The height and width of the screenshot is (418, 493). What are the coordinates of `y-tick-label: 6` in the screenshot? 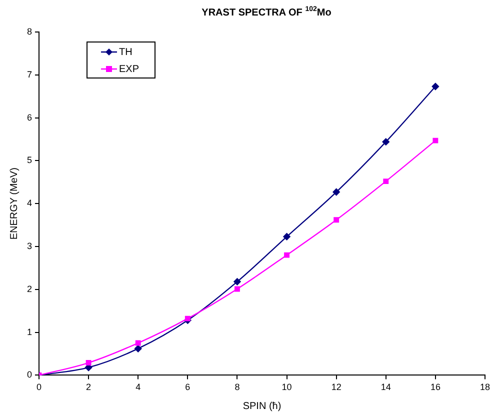 It's located at (29, 117).